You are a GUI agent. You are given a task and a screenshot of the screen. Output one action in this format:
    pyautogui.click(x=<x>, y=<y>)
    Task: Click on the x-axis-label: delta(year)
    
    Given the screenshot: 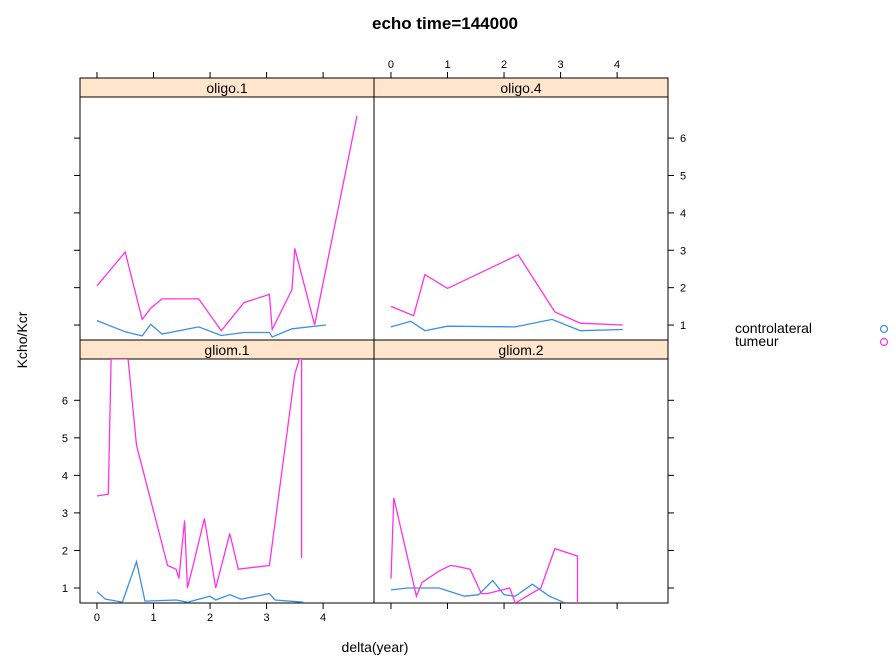 What is the action you would take?
    pyautogui.click(x=375, y=647)
    